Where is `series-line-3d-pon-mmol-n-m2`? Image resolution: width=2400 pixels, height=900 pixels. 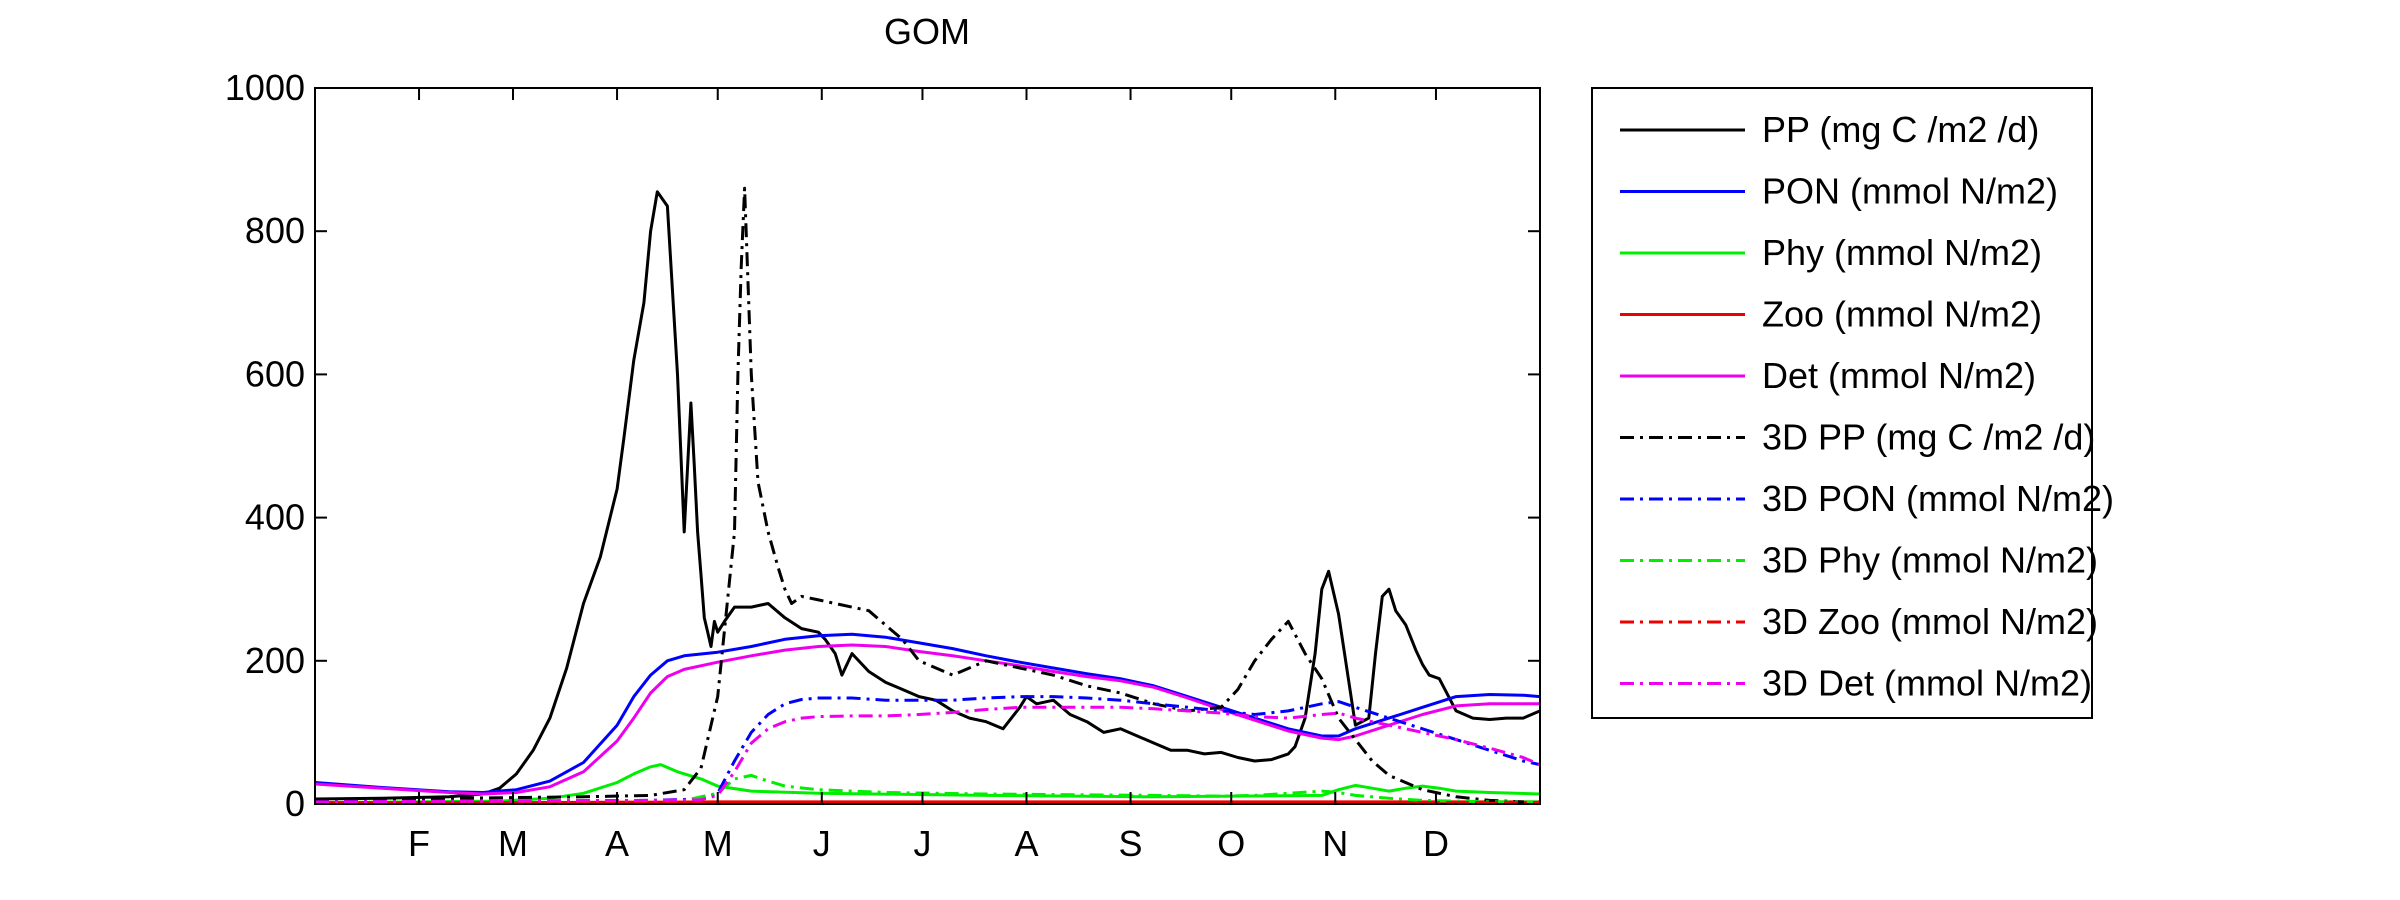 series-line-3d-pon-mmol-n-m2 is located at coordinates (927, 749).